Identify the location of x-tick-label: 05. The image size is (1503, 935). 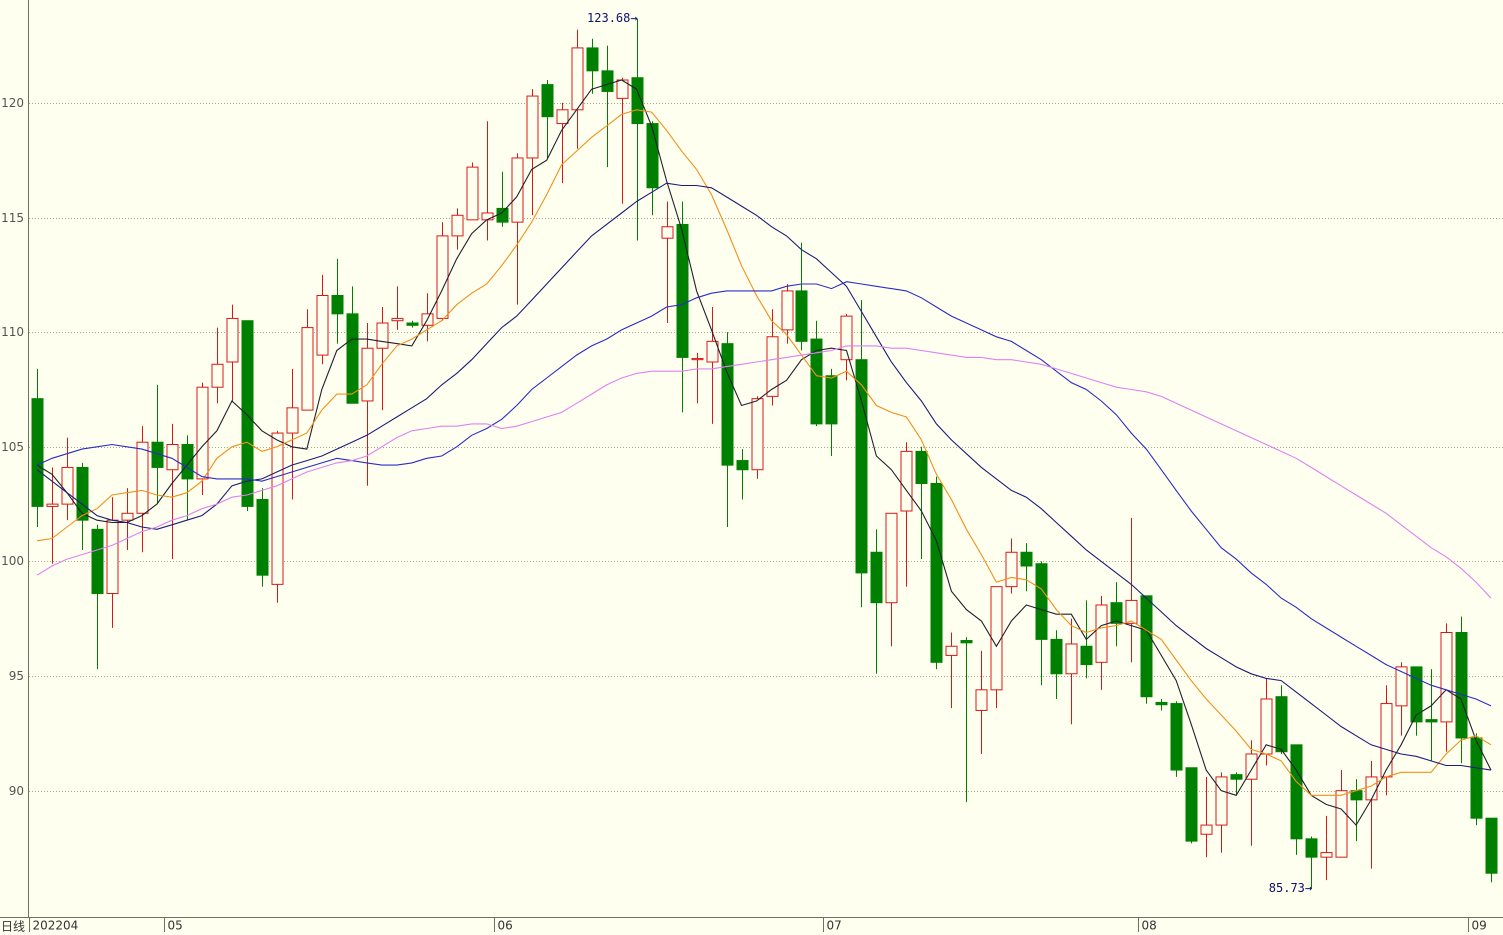
(175, 926).